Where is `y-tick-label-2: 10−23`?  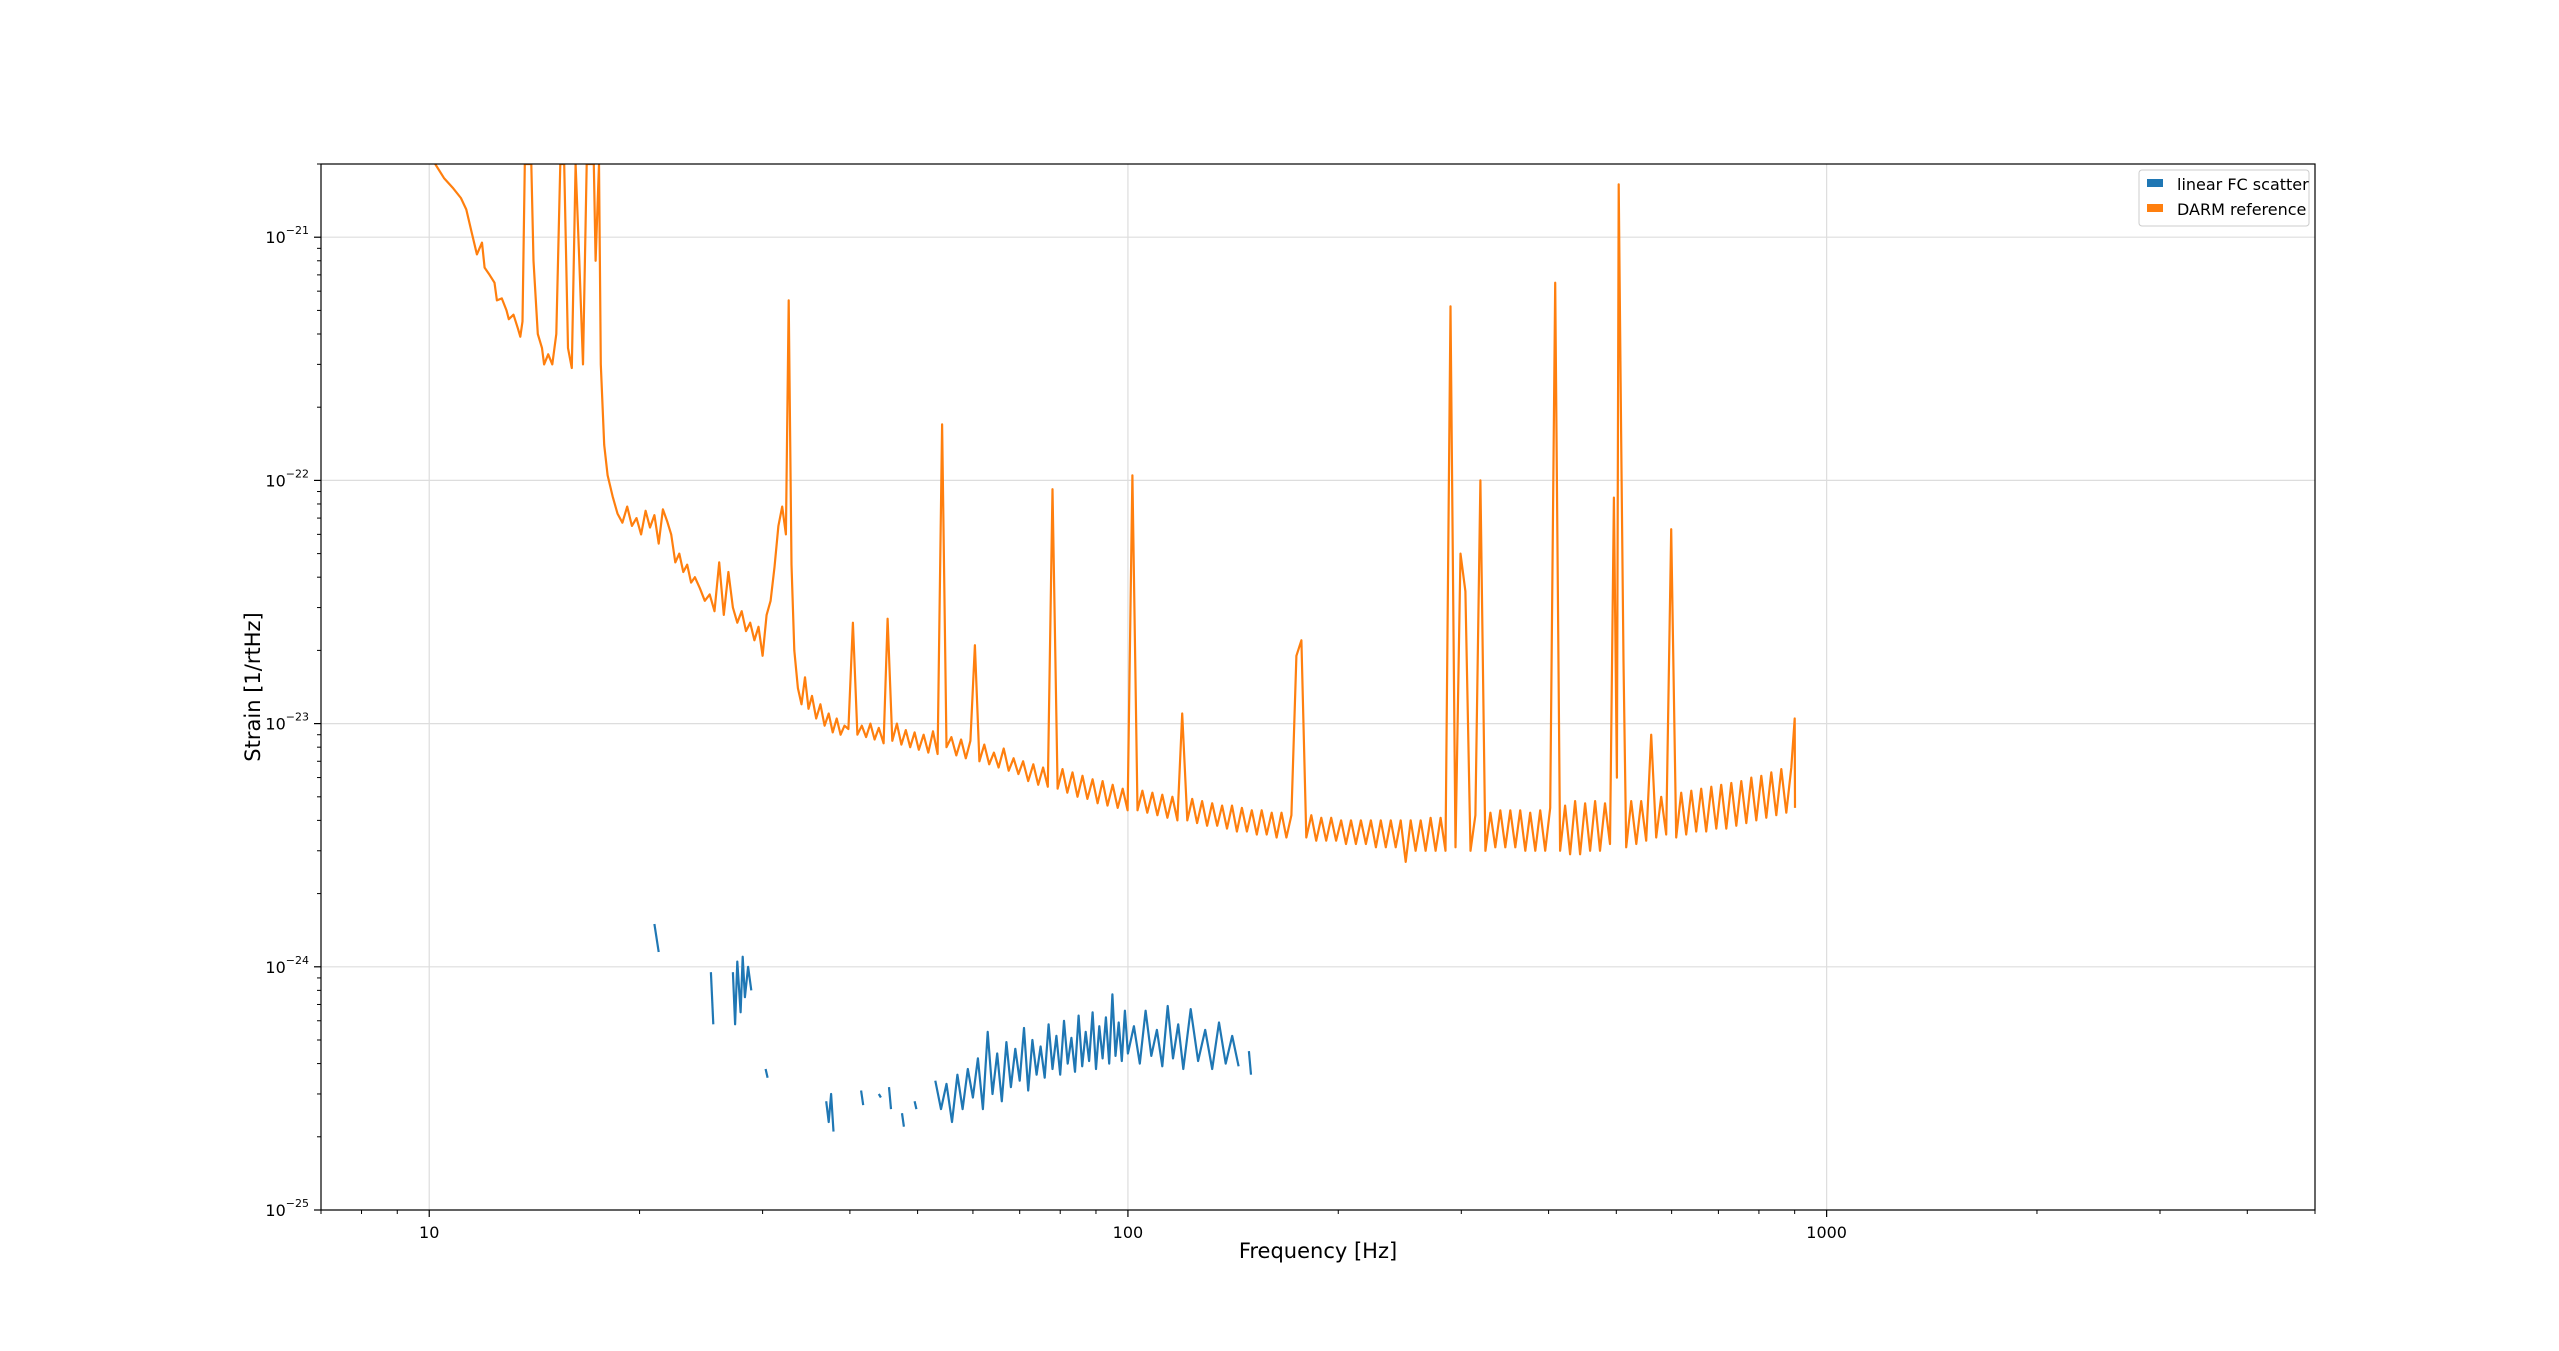
y-tick-label-2: 10−23 is located at coordinates (287, 722).